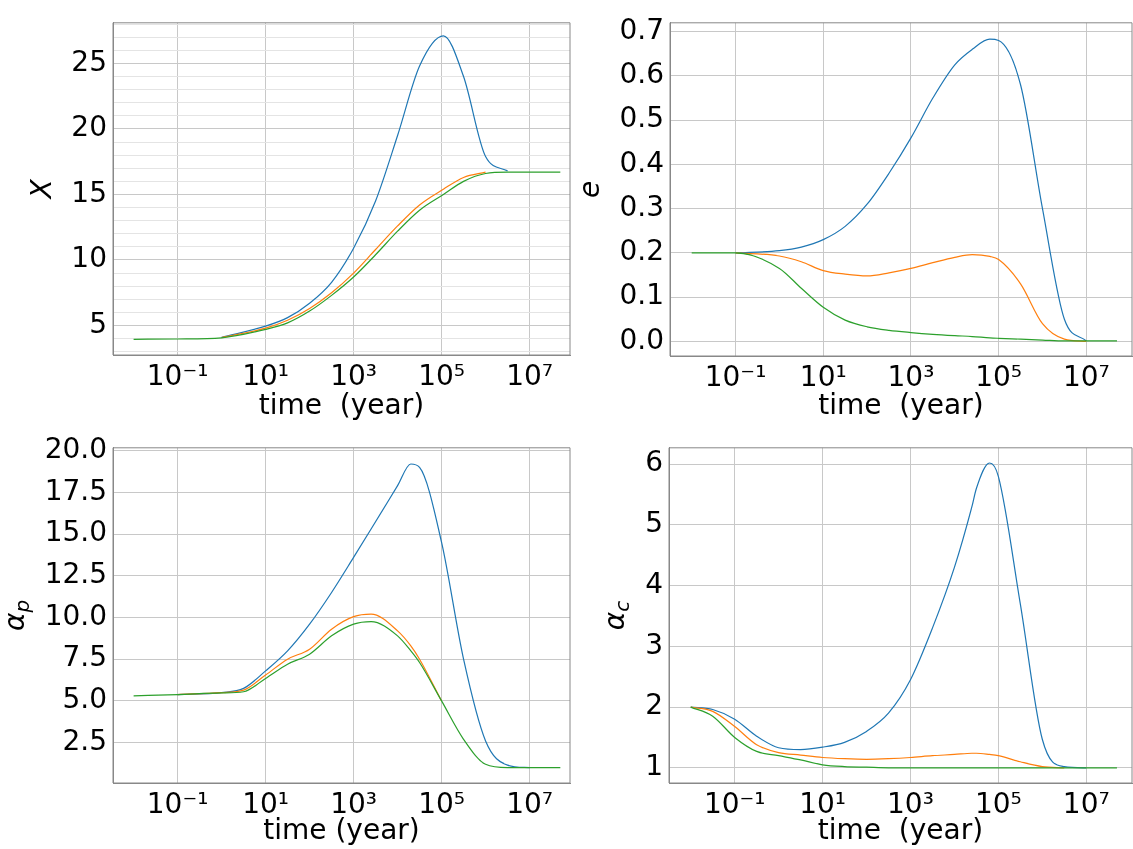 The image size is (1133, 849). Describe the element at coordinates (654, 705) in the screenshot. I see `y-tick-label: 2` at that location.